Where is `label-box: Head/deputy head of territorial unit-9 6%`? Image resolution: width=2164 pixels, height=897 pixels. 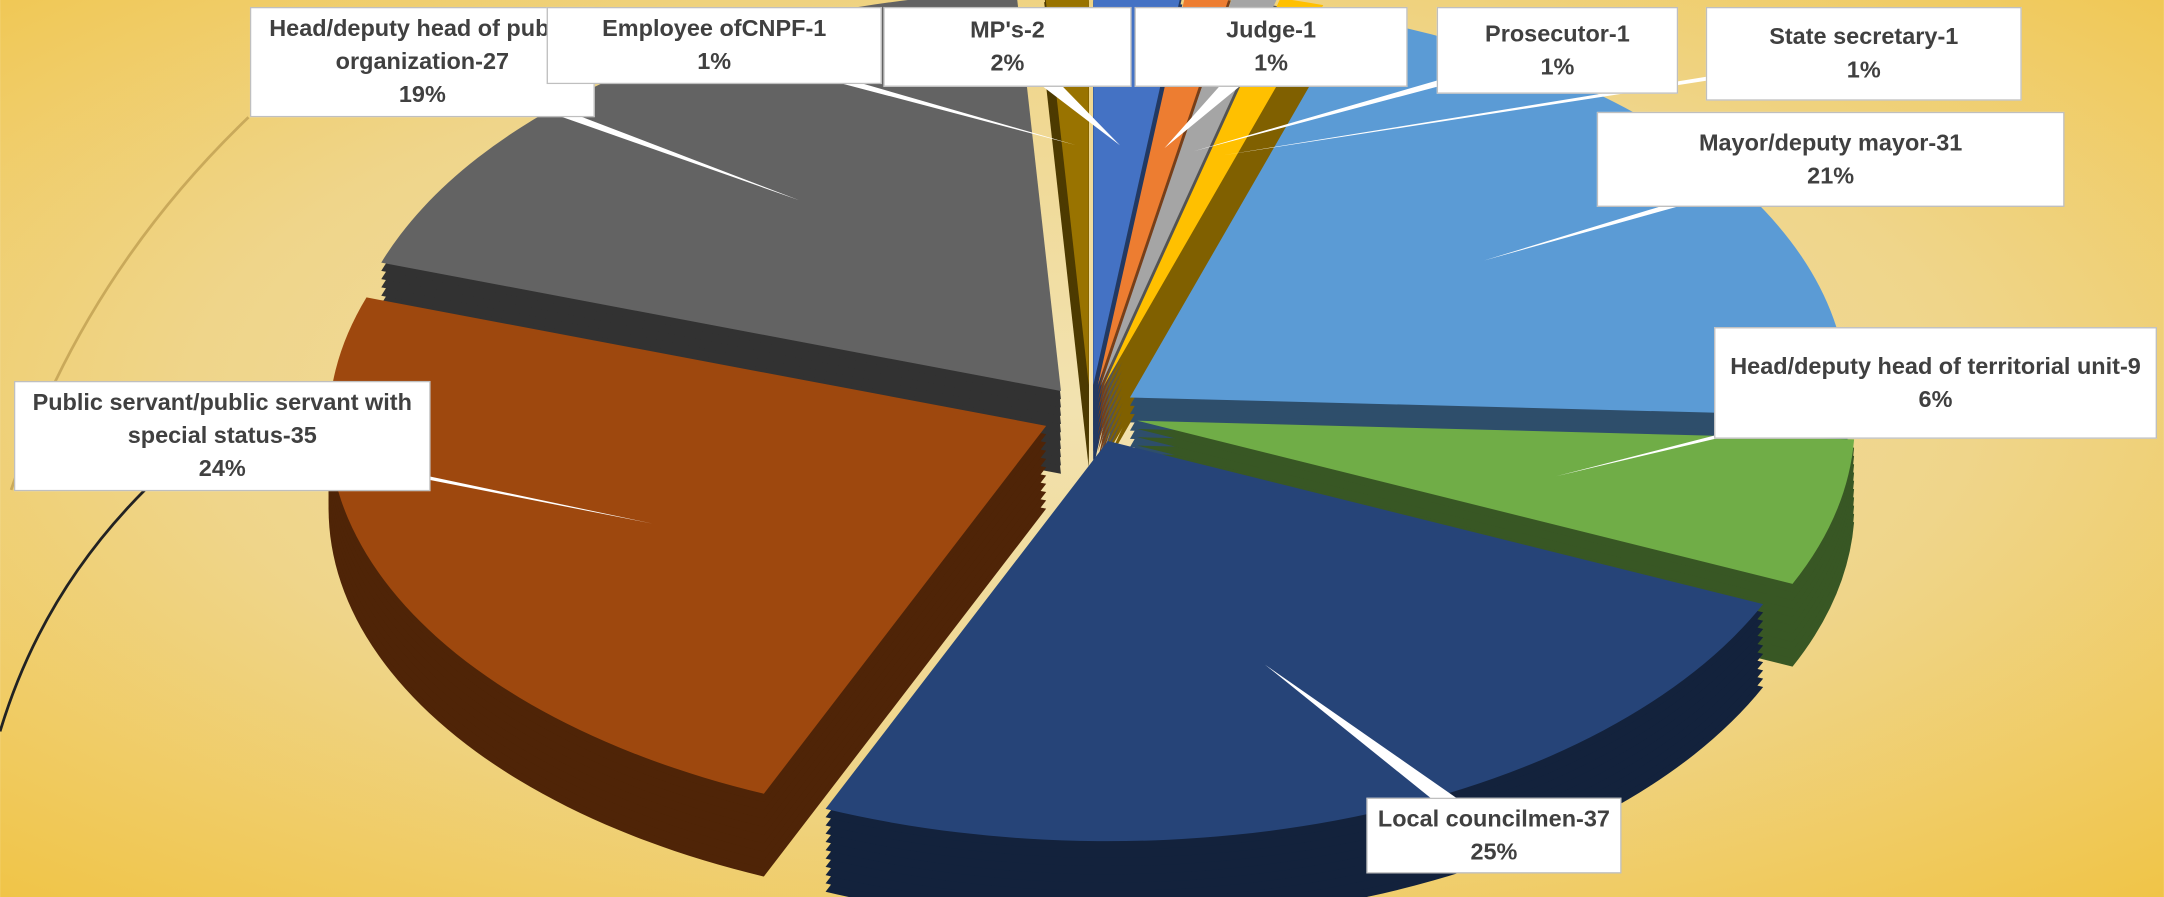
label-box: Head/deputy head of territorial unit-9 6% is located at coordinates (1936, 383).